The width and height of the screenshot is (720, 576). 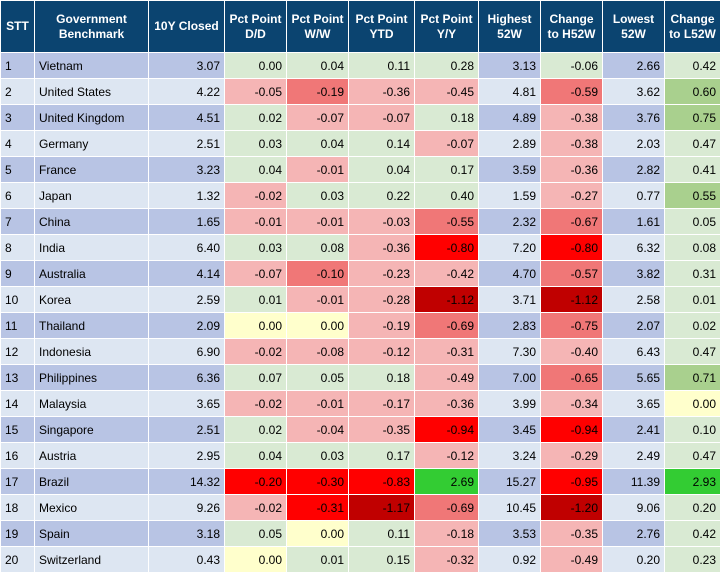 I want to click on pct-point-dd: -0.01, so click(x=255, y=221).